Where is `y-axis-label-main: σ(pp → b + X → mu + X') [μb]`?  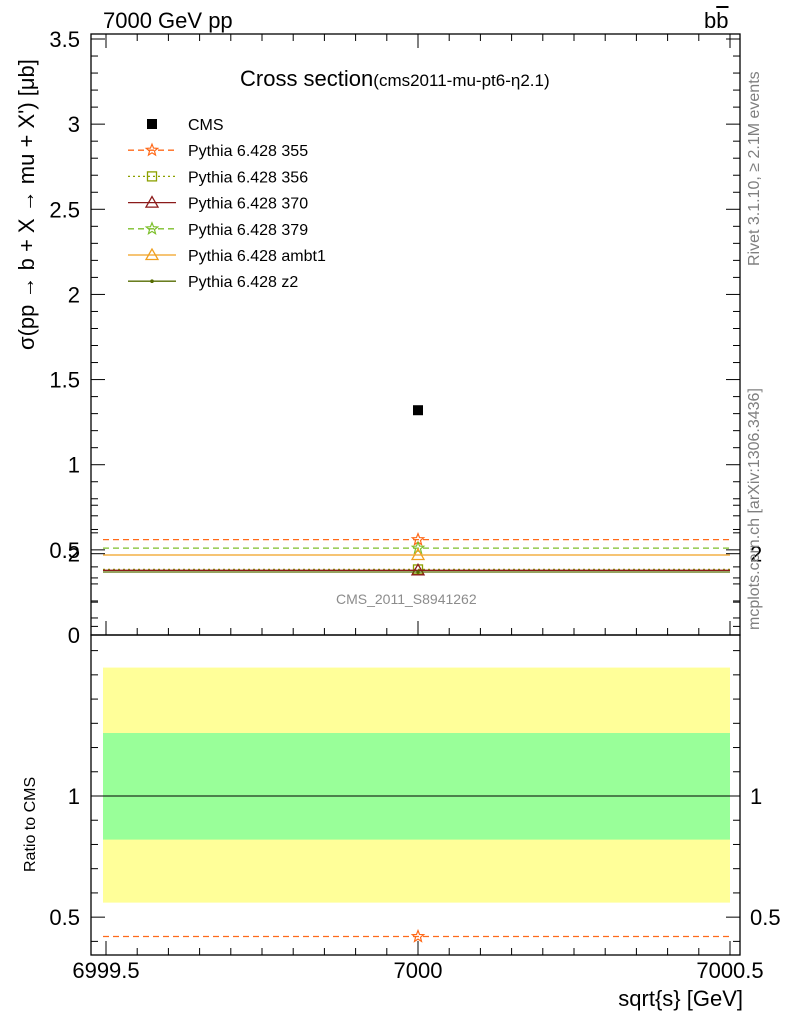 y-axis-label-main: σ(pp → b + X → mu + X') [μb] is located at coordinates (26, 204).